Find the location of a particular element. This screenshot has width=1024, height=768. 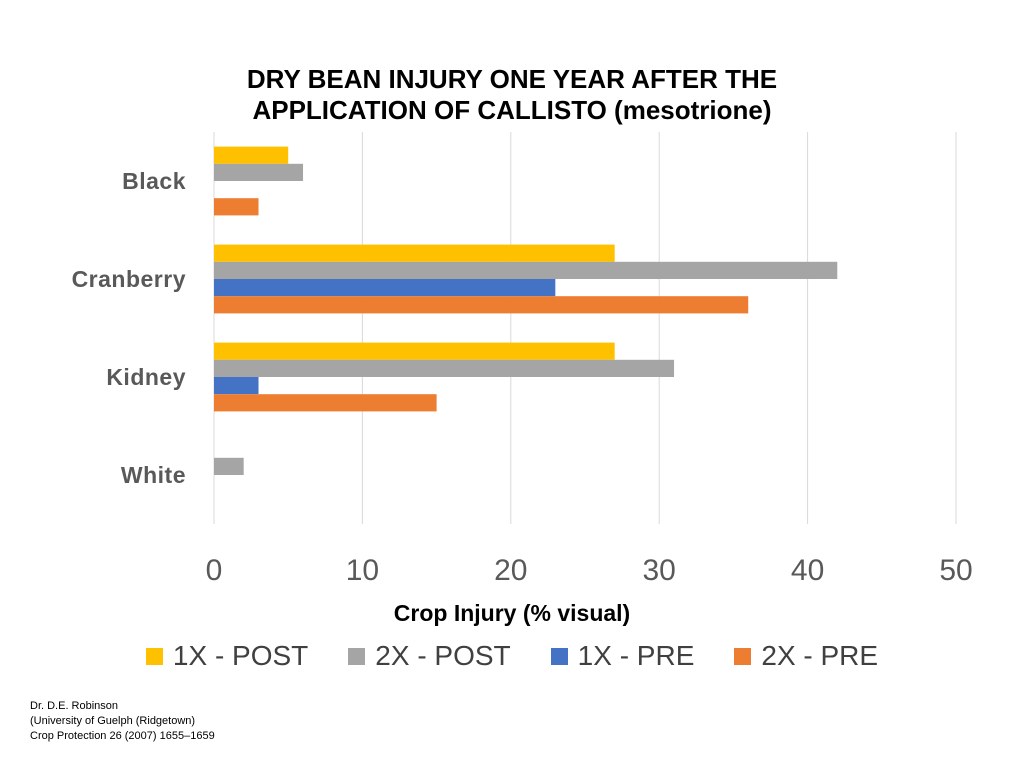

credit-affiliation: (University of Guelph (Ridgetown) is located at coordinates (113, 721).